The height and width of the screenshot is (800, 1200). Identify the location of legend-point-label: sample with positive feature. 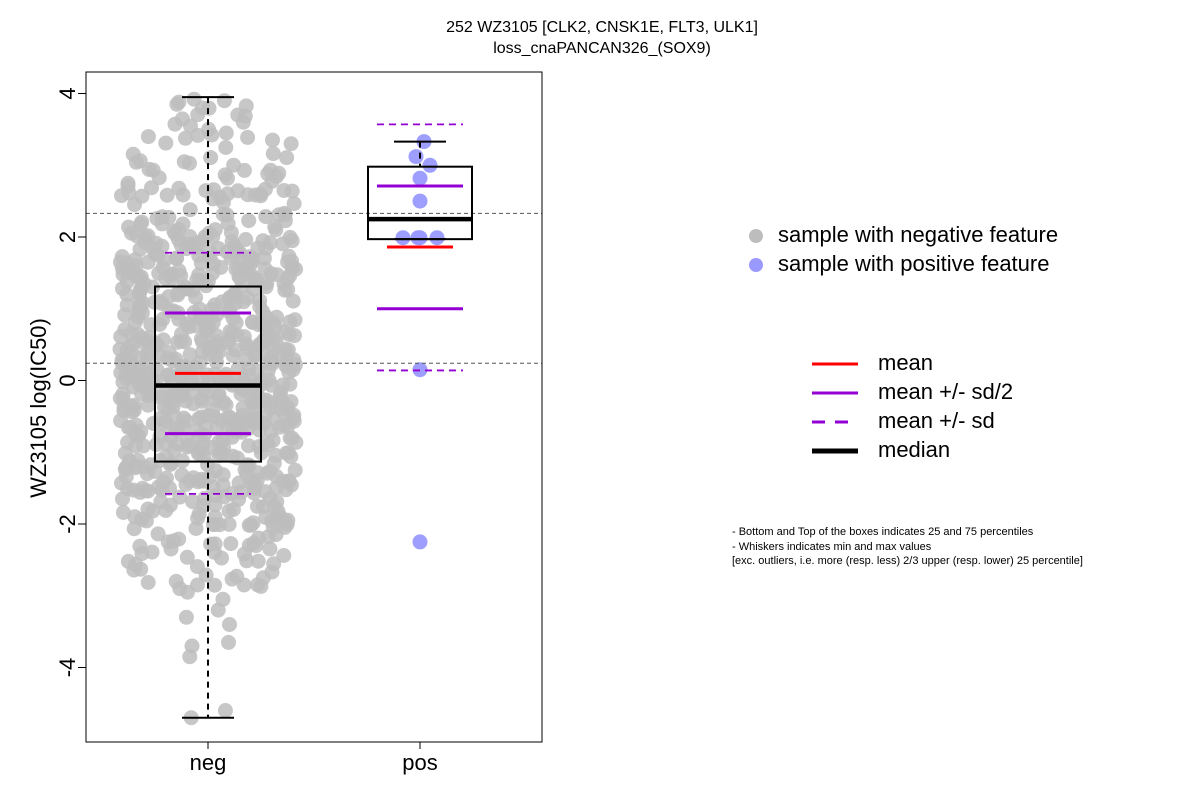
(913, 263).